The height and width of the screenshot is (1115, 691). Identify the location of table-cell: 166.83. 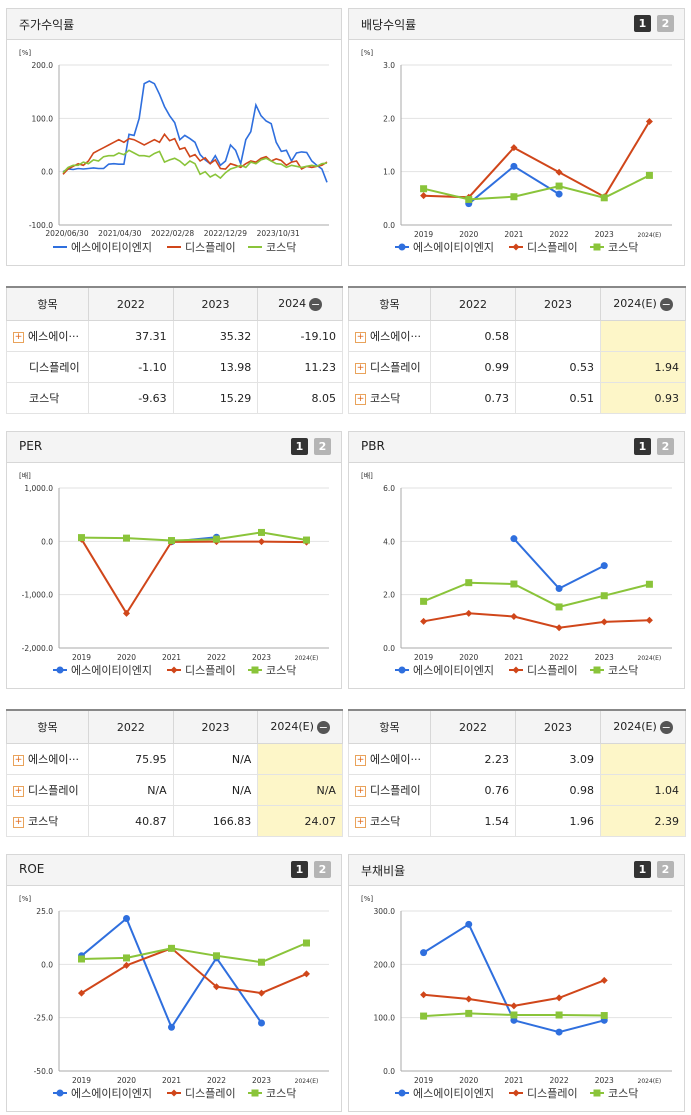
(215, 821).